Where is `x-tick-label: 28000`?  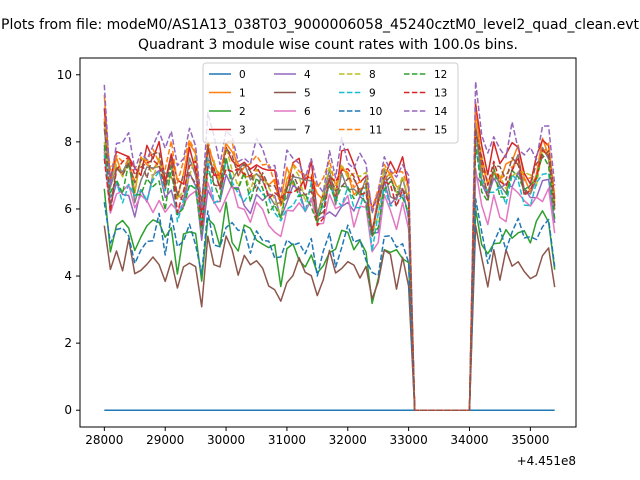 x-tick-label: 28000 is located at coordinates (104, 440).